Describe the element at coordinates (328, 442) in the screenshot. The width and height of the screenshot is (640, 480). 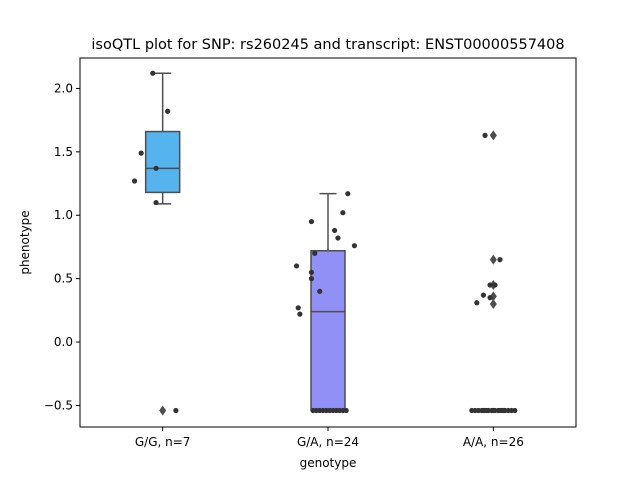
I see `x-tick-label: G/A, n=24` at that location.